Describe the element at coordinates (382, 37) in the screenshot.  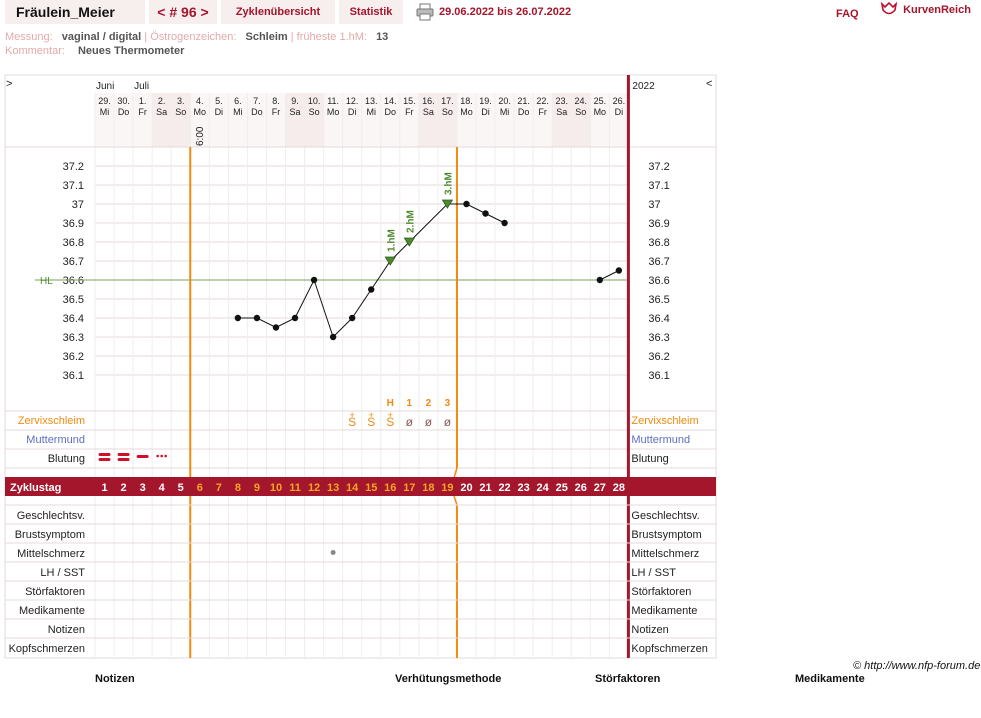
I see `earliest-value: 13` at that location.